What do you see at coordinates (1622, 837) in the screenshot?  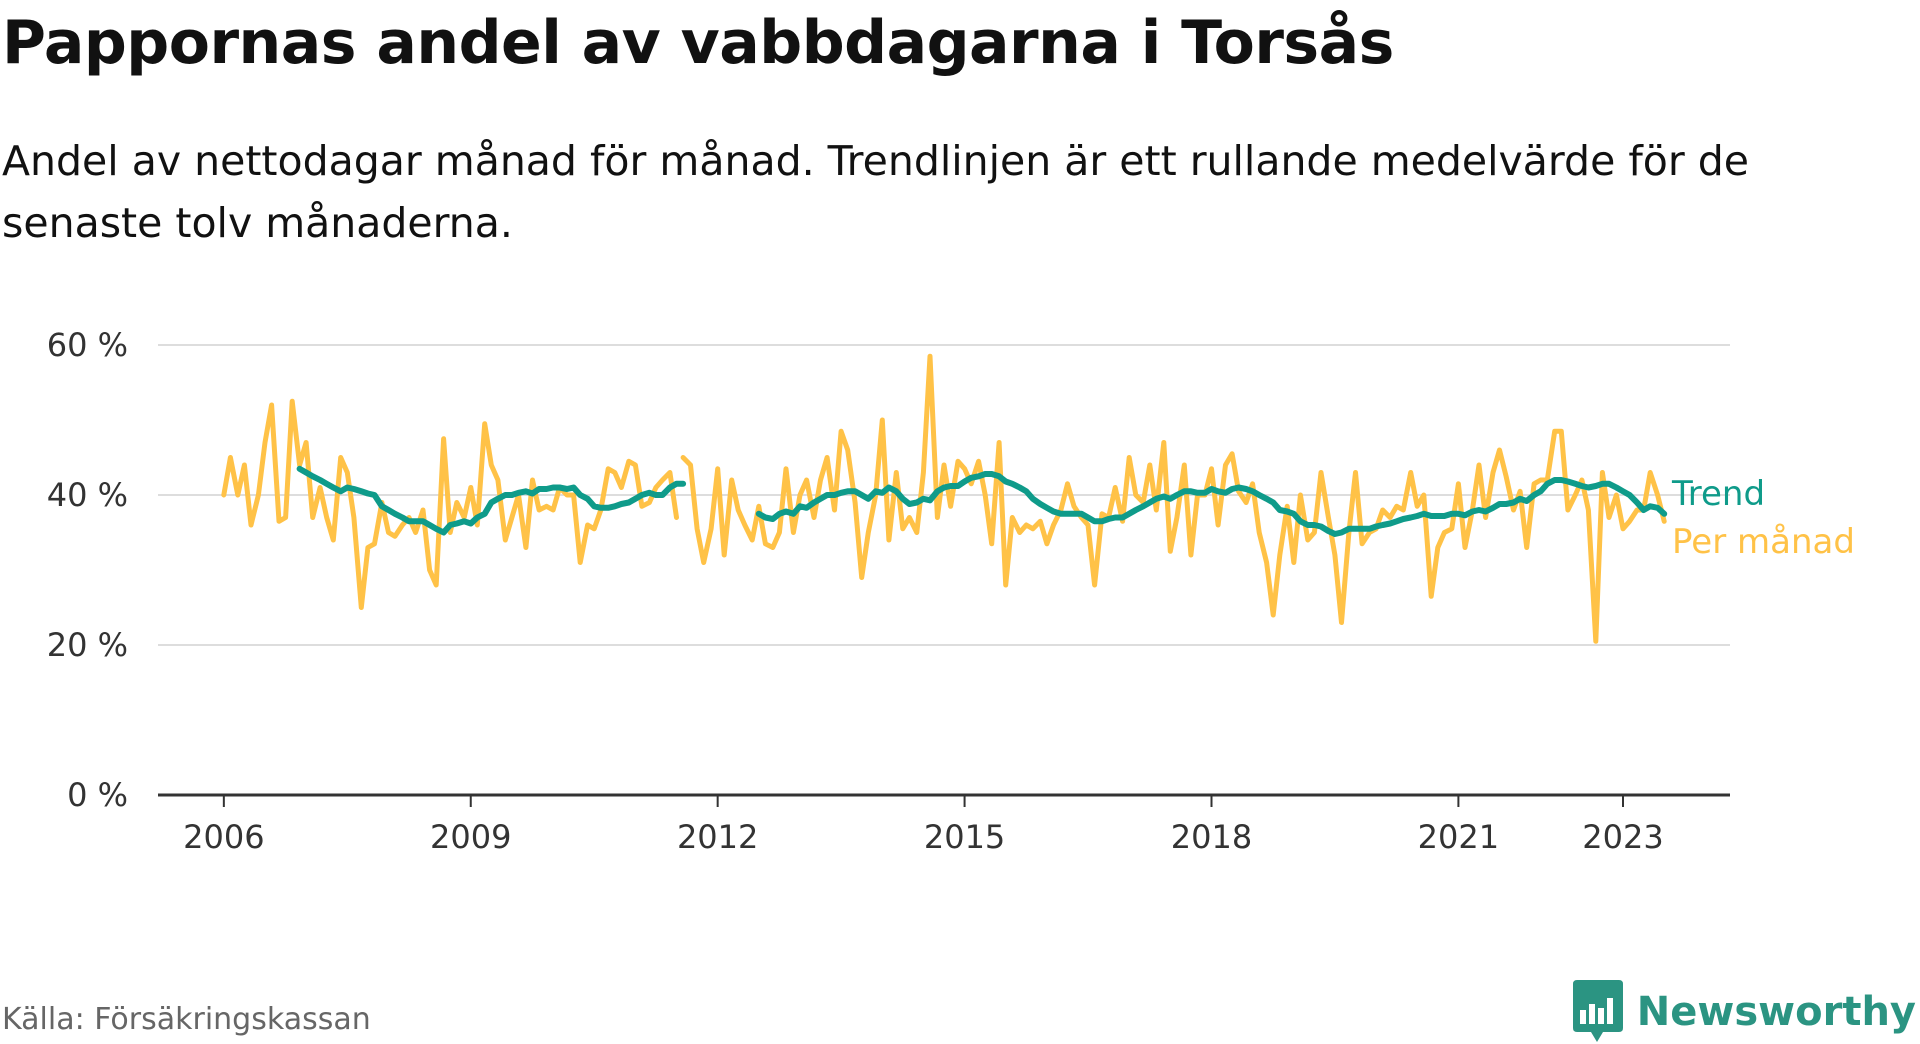 I see `x-tick-label: 2023` at bounding box center [1622, 837].